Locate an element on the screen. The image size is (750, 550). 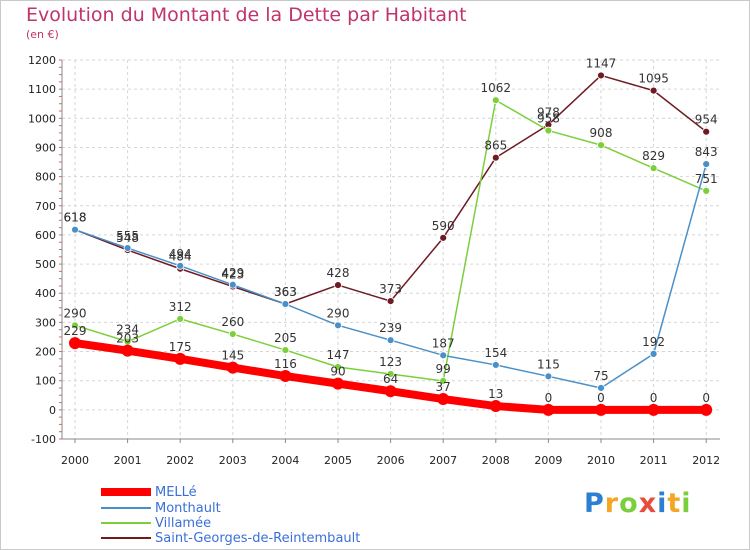
data-label: 373 is located at coordinates (390, 289).